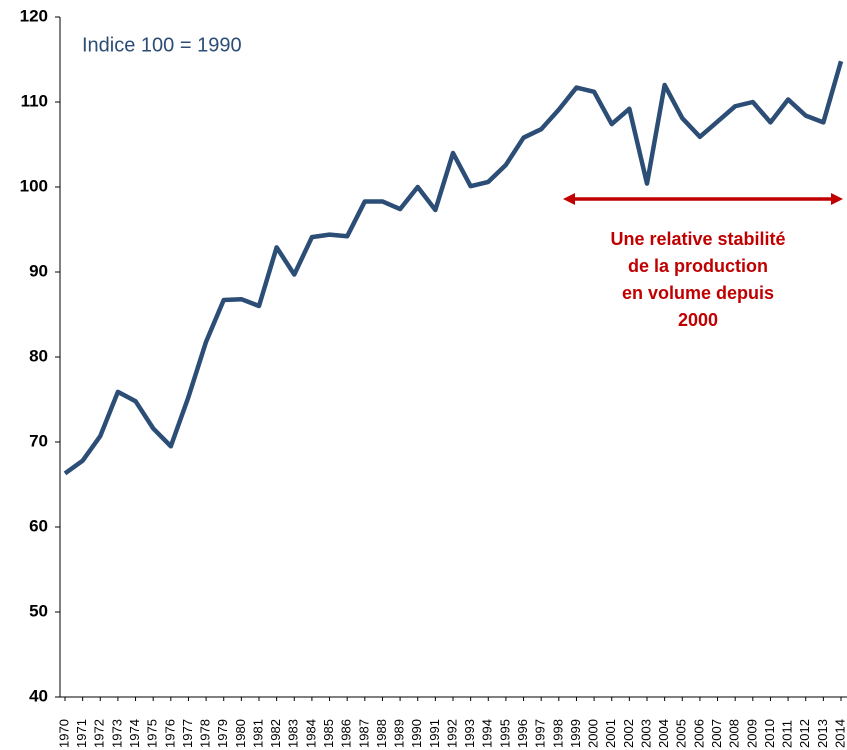 The height and width of the screenshot is (750, 847). I want to click on x-tick-label: 1991, so click(434, 733).